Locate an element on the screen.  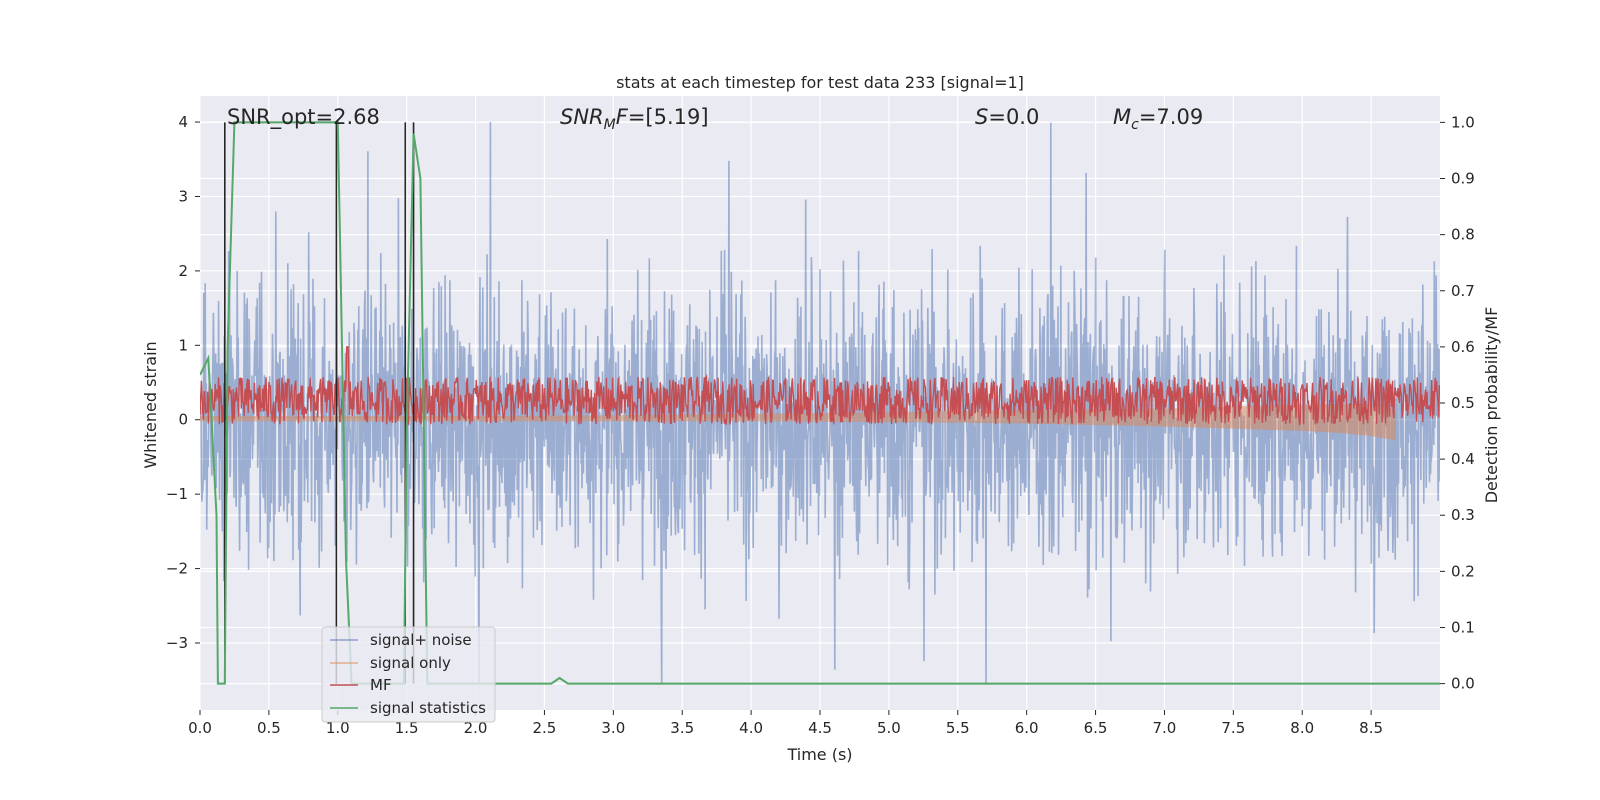
y-tick-label: 1 is located at coordinates (183, 345).